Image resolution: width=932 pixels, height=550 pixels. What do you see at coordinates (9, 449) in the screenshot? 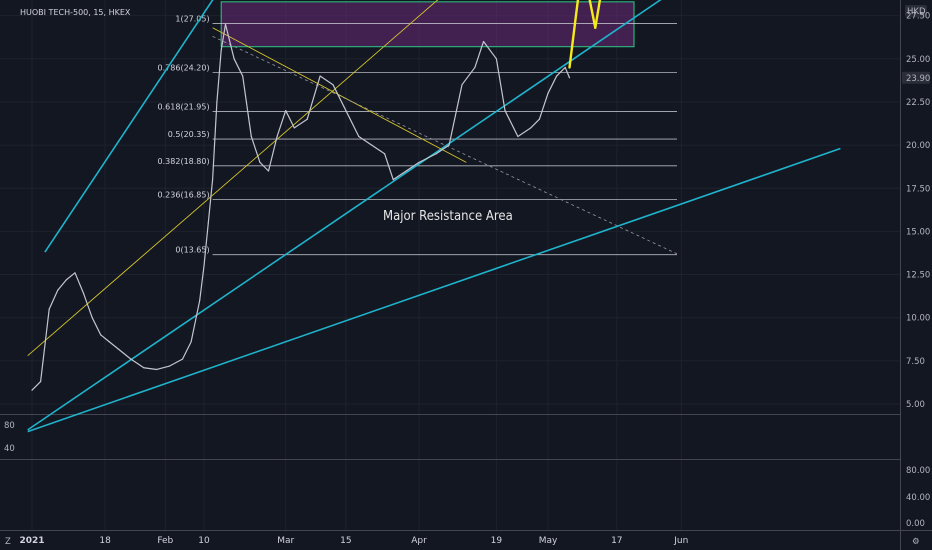
I see `volume-tick-label: 40` at bounding box center [9, 449].